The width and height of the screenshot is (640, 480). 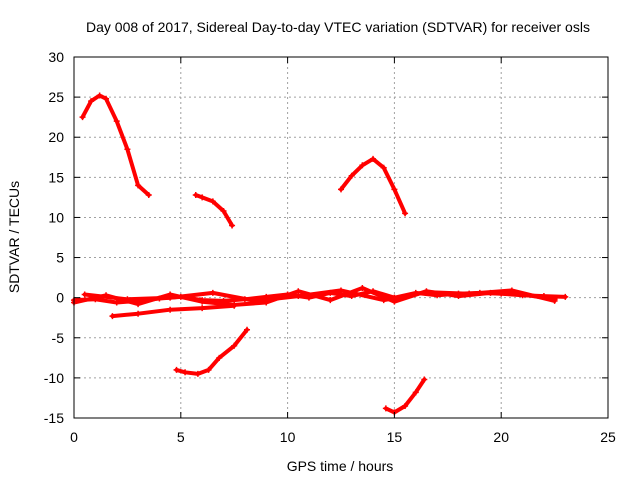 What do you see at coordinates (395, 437) in the screenshot?
I see `x-tick-label: 15` at bounding box center [395, 437].